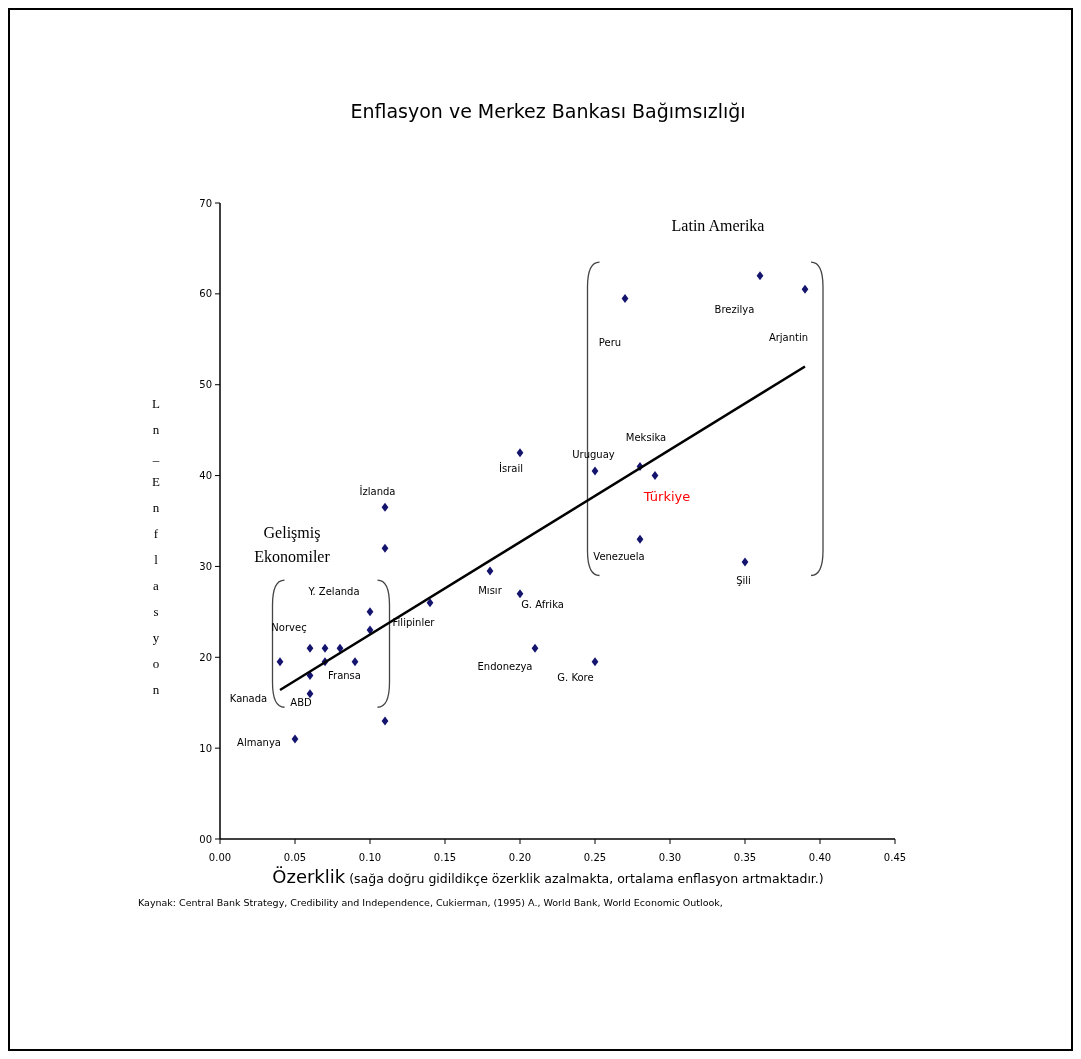 The width and height of the screenshot is (1081, 1059). What do you see at coordinates (595, 857) in the screenshot?
I see `x-tick-label: 0.25` at bounding box center [595, 857].